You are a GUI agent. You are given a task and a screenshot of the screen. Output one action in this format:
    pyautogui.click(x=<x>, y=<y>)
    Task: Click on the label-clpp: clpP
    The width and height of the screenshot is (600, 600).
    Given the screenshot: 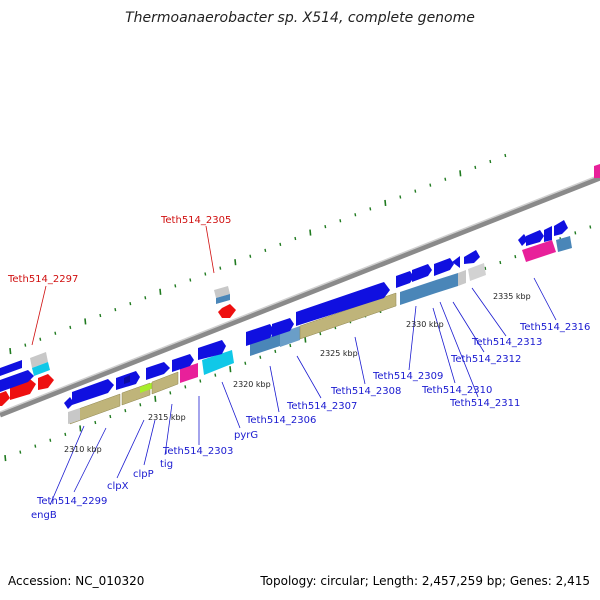 What is the action you would take?
    pyautogui.click(x=143, y=474)
    